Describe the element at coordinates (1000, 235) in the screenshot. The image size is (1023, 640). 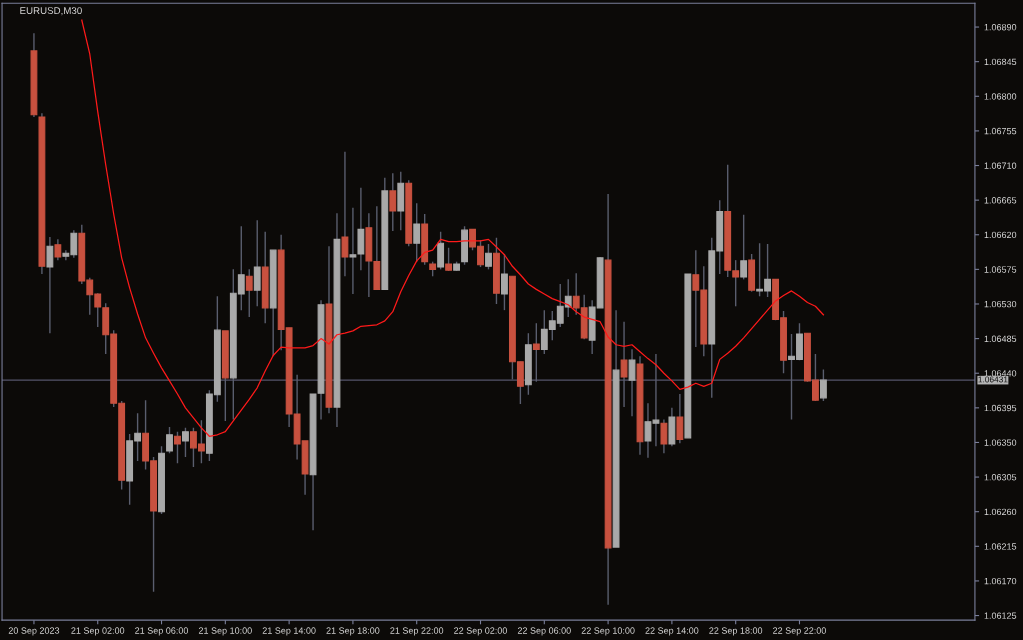
I see `y-tick-label: 1.06620` at that location.